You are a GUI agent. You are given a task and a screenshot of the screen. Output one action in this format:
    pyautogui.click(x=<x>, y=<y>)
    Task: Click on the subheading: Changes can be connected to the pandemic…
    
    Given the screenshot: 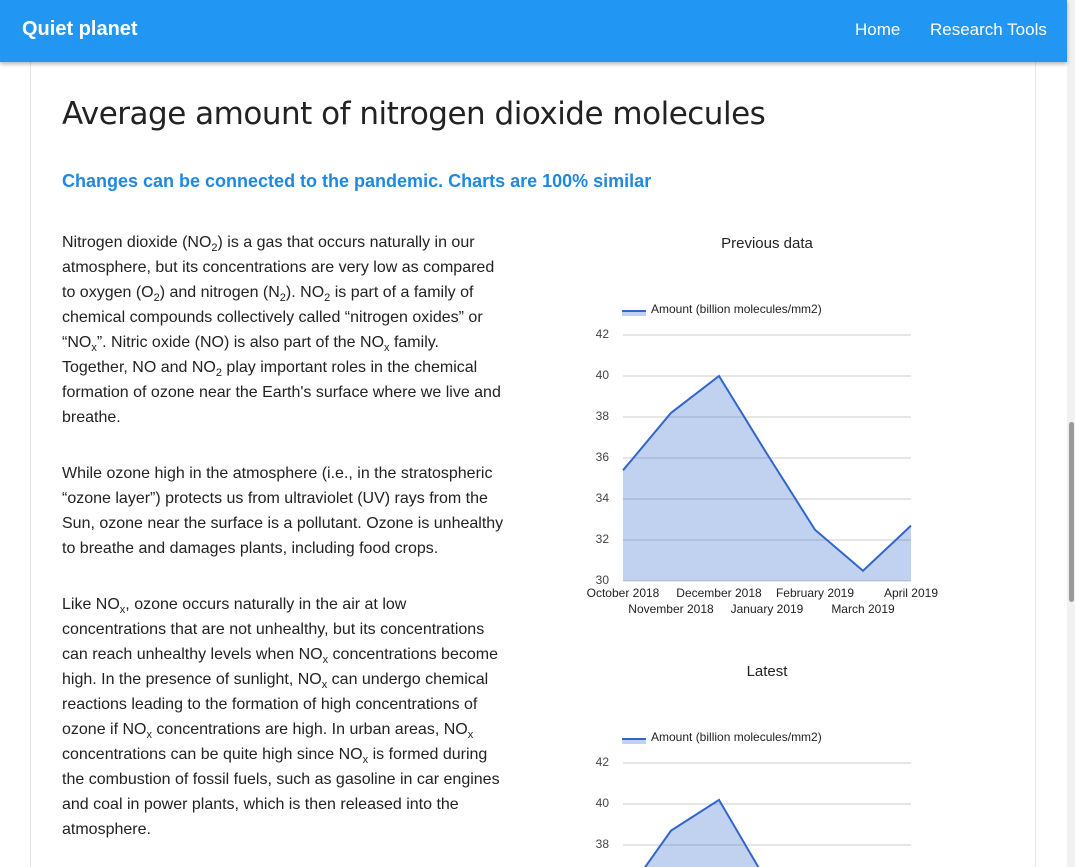 What is the action you would take?
    pyautogui.click(x=357, y=181)
    